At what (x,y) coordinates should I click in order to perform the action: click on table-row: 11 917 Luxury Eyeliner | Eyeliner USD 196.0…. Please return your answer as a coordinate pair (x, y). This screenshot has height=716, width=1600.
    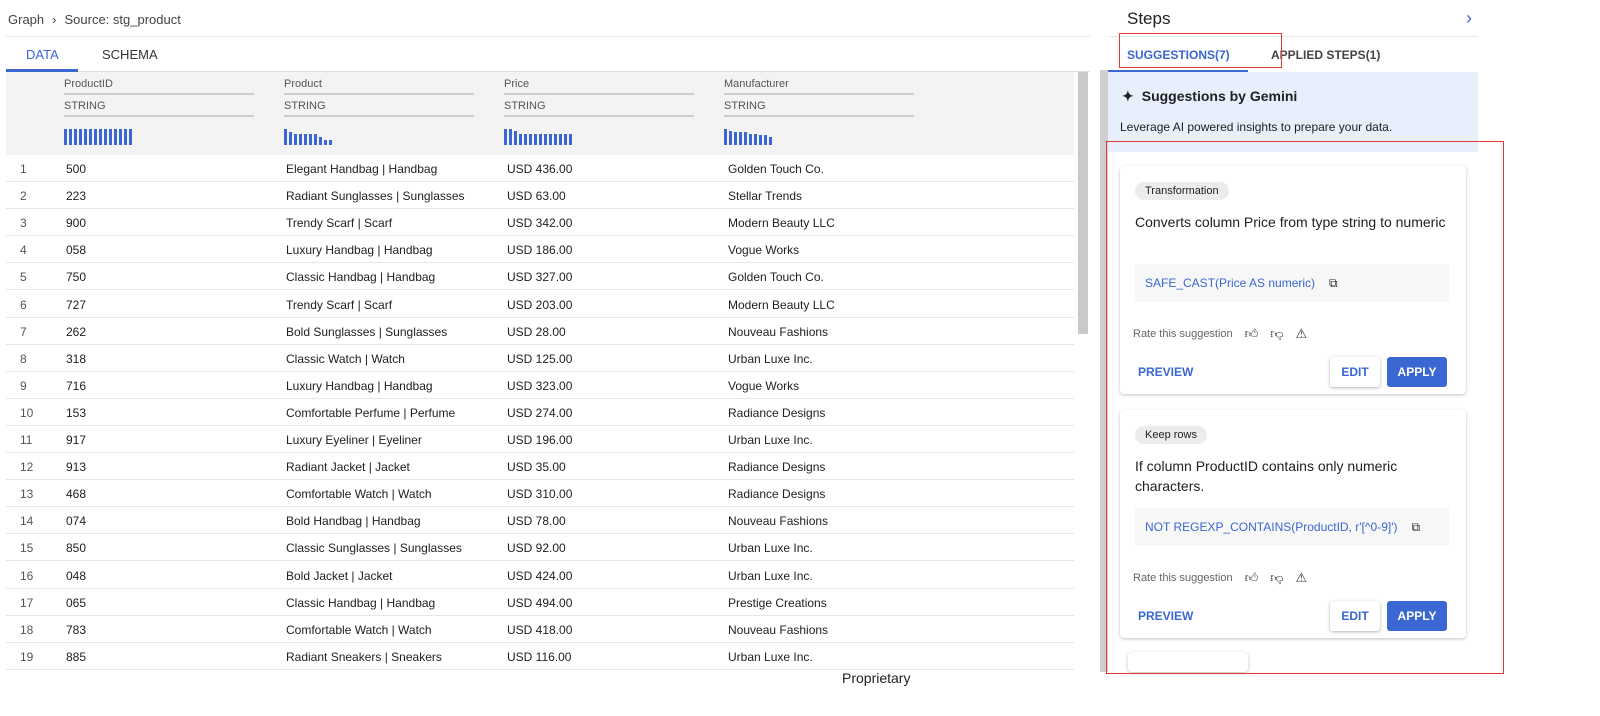
    Looking at the image, I should click on (540, 439).